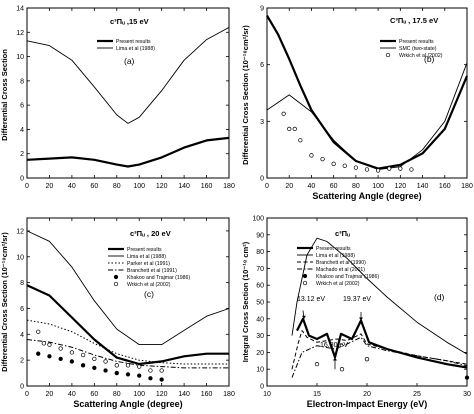 The height and width of the screenshot is (414, 474). What do you see at coordinates (414, 20) in the screenshot?
I see `panel-annotation: C³Πᵤ , 17.5 eV` at bounding box center [414, 20].